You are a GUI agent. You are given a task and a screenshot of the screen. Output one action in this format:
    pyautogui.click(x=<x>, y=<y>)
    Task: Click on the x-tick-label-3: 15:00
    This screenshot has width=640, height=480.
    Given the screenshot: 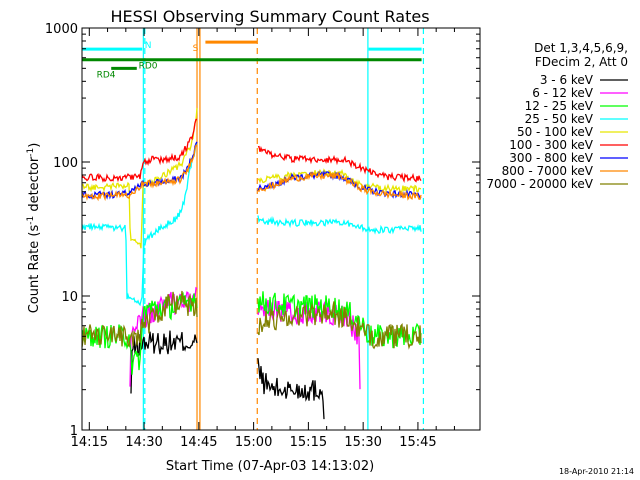 What is the action you would take?
    pyautogui.click(x=253, y=442)
    